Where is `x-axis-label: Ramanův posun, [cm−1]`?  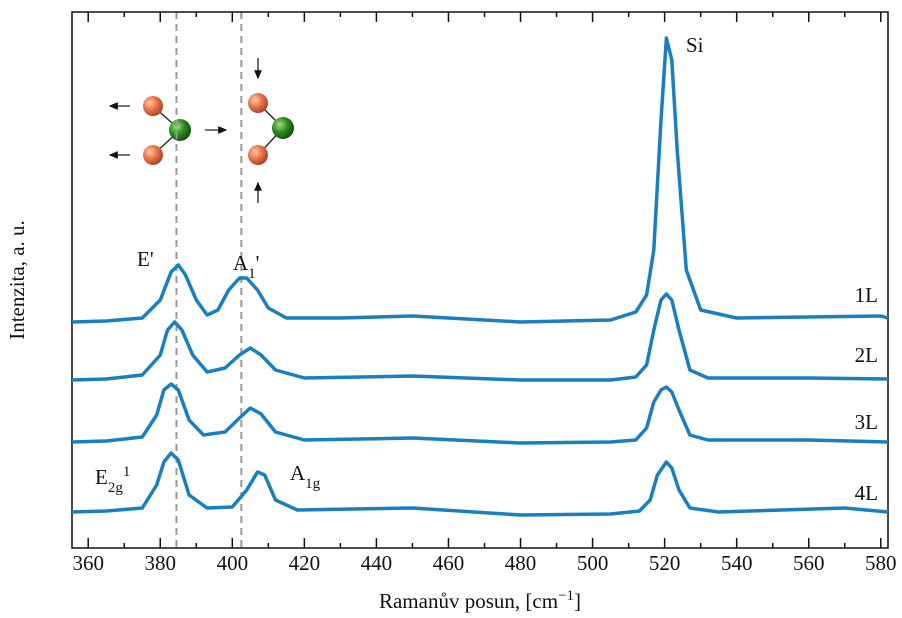 x-axis-label: Ramanův posun, [cm−1] is located at coordinates (480, 600).